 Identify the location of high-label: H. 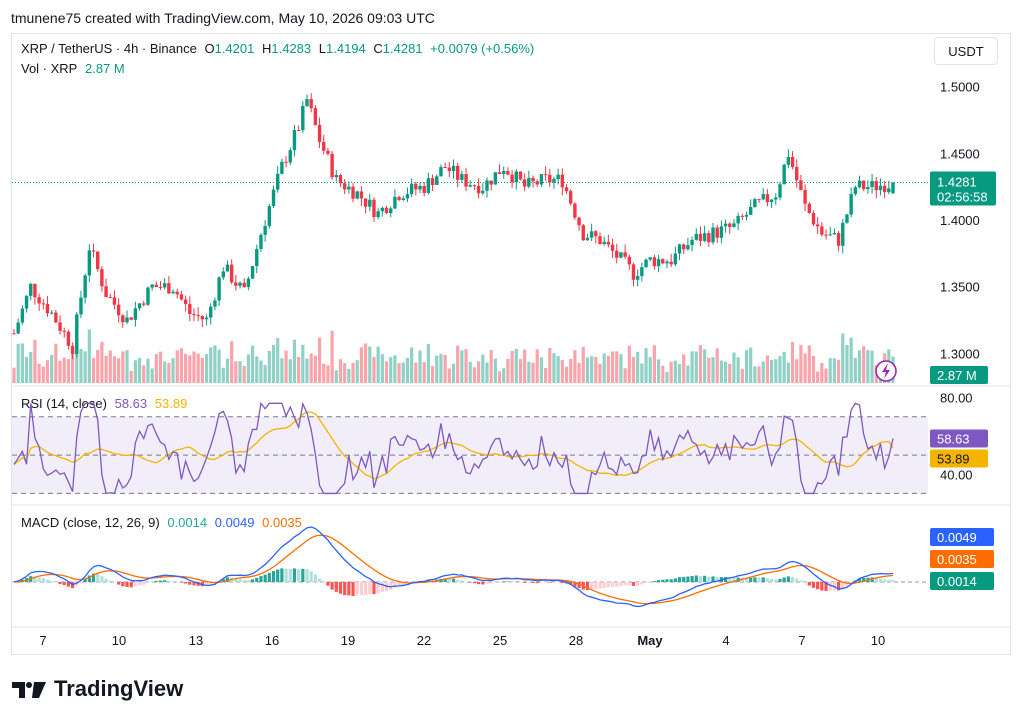
(266, 48).